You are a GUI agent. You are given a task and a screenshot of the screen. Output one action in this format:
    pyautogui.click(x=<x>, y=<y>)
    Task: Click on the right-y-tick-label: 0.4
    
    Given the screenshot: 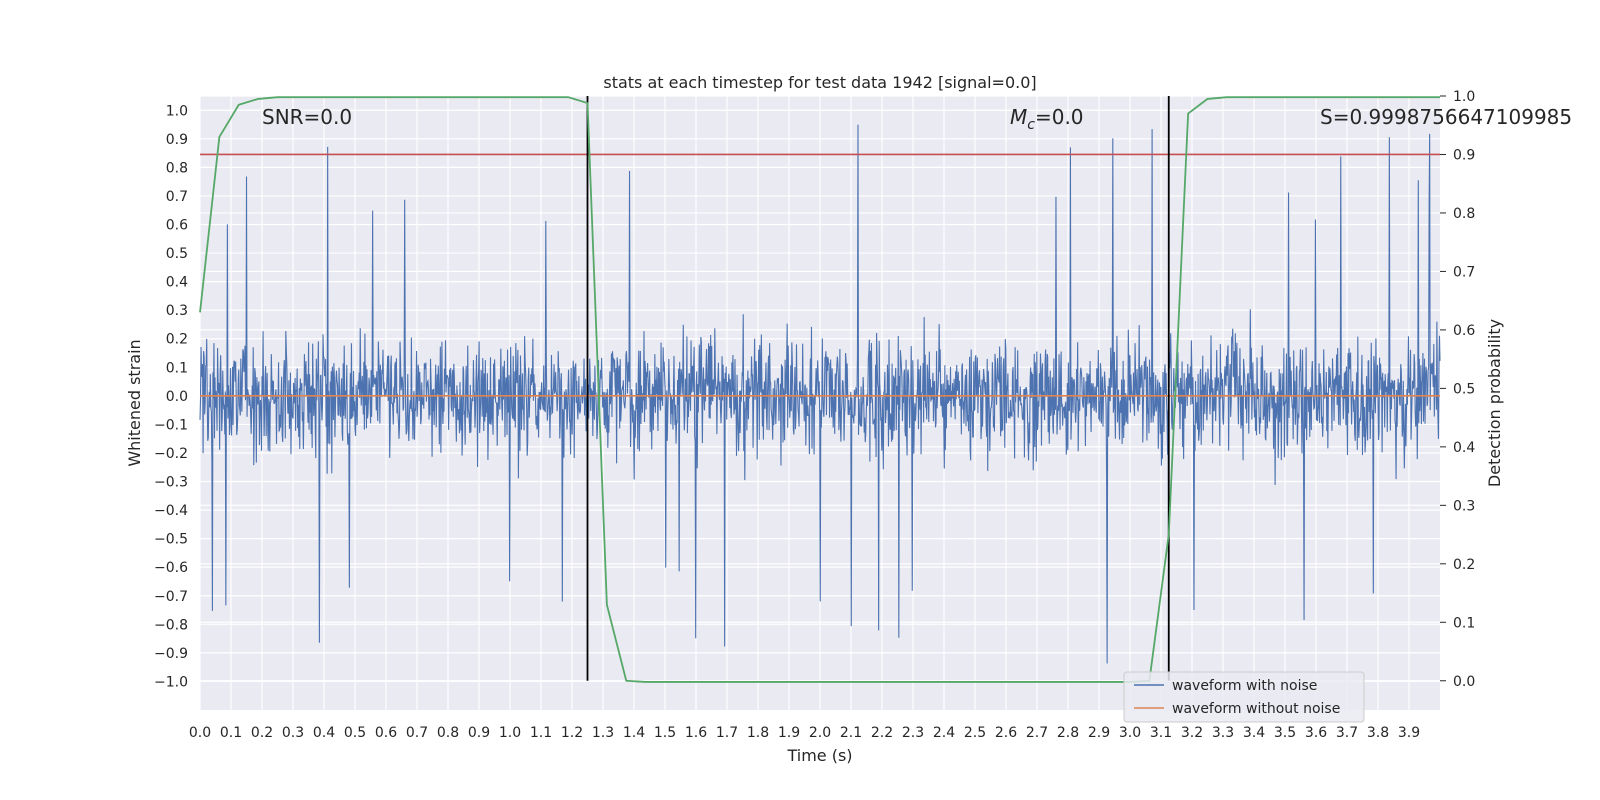 What is the action you would take?
    pyautogui.click(x=1464, y=448)
    